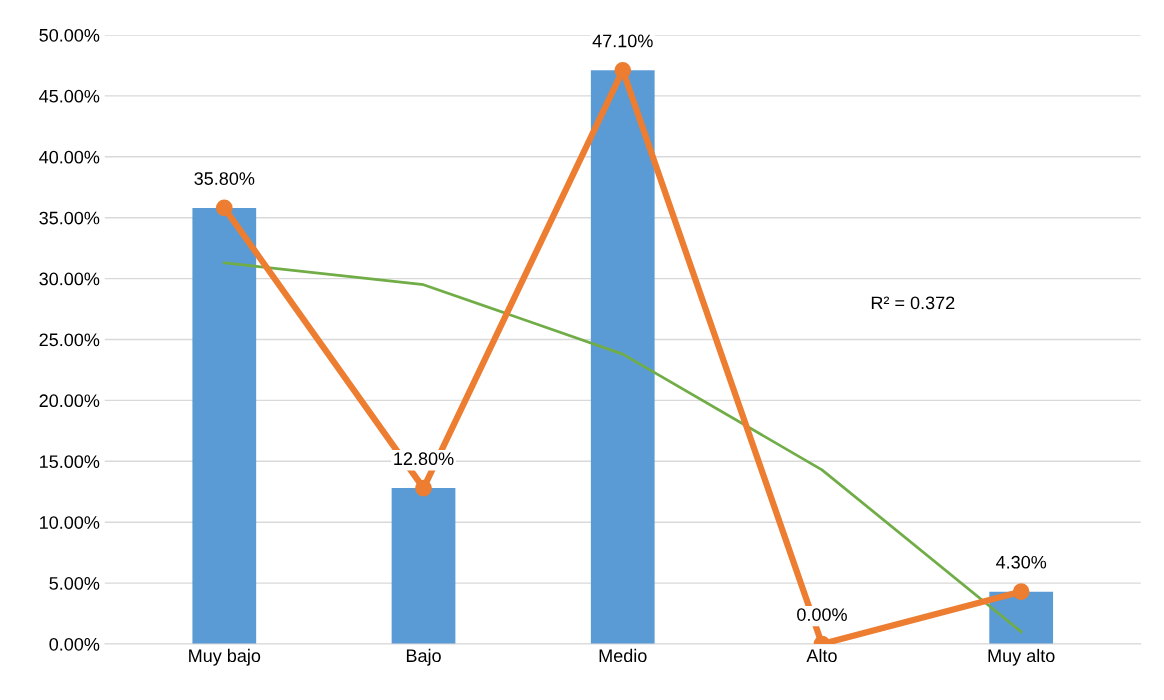  I want to click on data-label: 0.00%, so click(822, 614).